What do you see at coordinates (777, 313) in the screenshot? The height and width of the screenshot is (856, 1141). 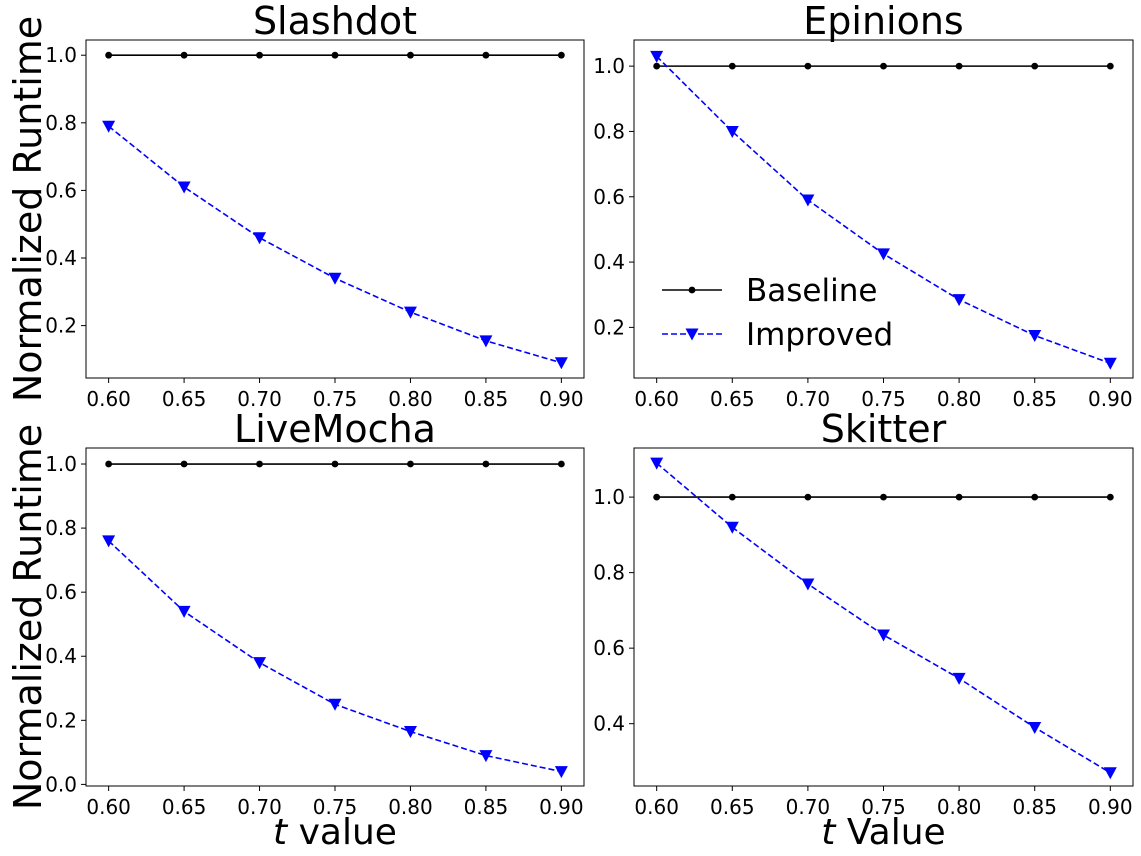 I see `legend: Baseline Improved` at bounding box center [777, 313].